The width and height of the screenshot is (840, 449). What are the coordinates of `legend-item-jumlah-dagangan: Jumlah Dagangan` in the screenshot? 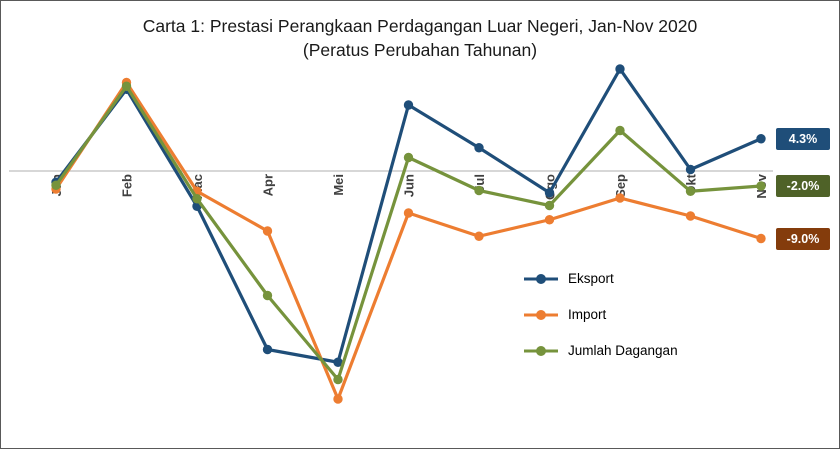 It's located at (600, 350).